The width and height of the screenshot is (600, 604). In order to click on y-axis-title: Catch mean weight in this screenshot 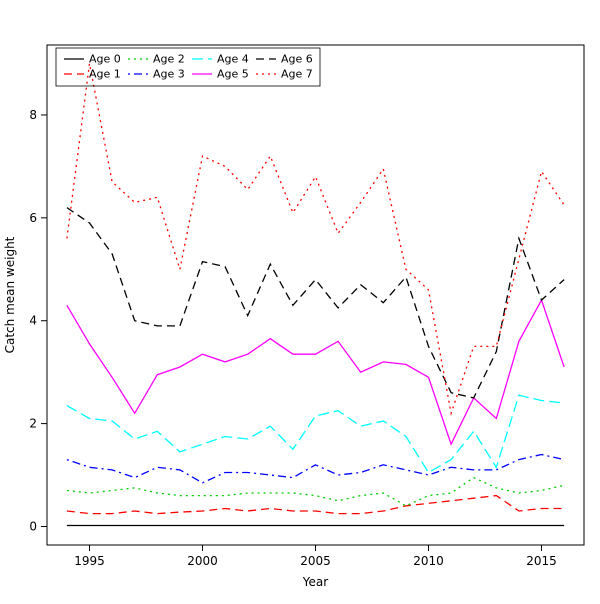, I will do `click(10, 294)`.